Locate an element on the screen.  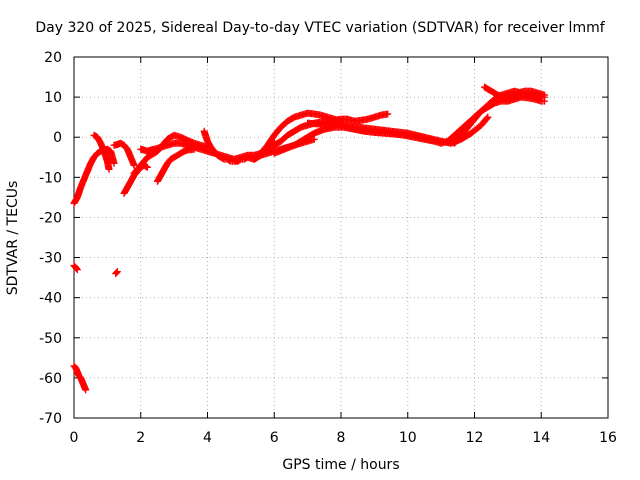
series-arc-g is located at coordinates (175, 165).